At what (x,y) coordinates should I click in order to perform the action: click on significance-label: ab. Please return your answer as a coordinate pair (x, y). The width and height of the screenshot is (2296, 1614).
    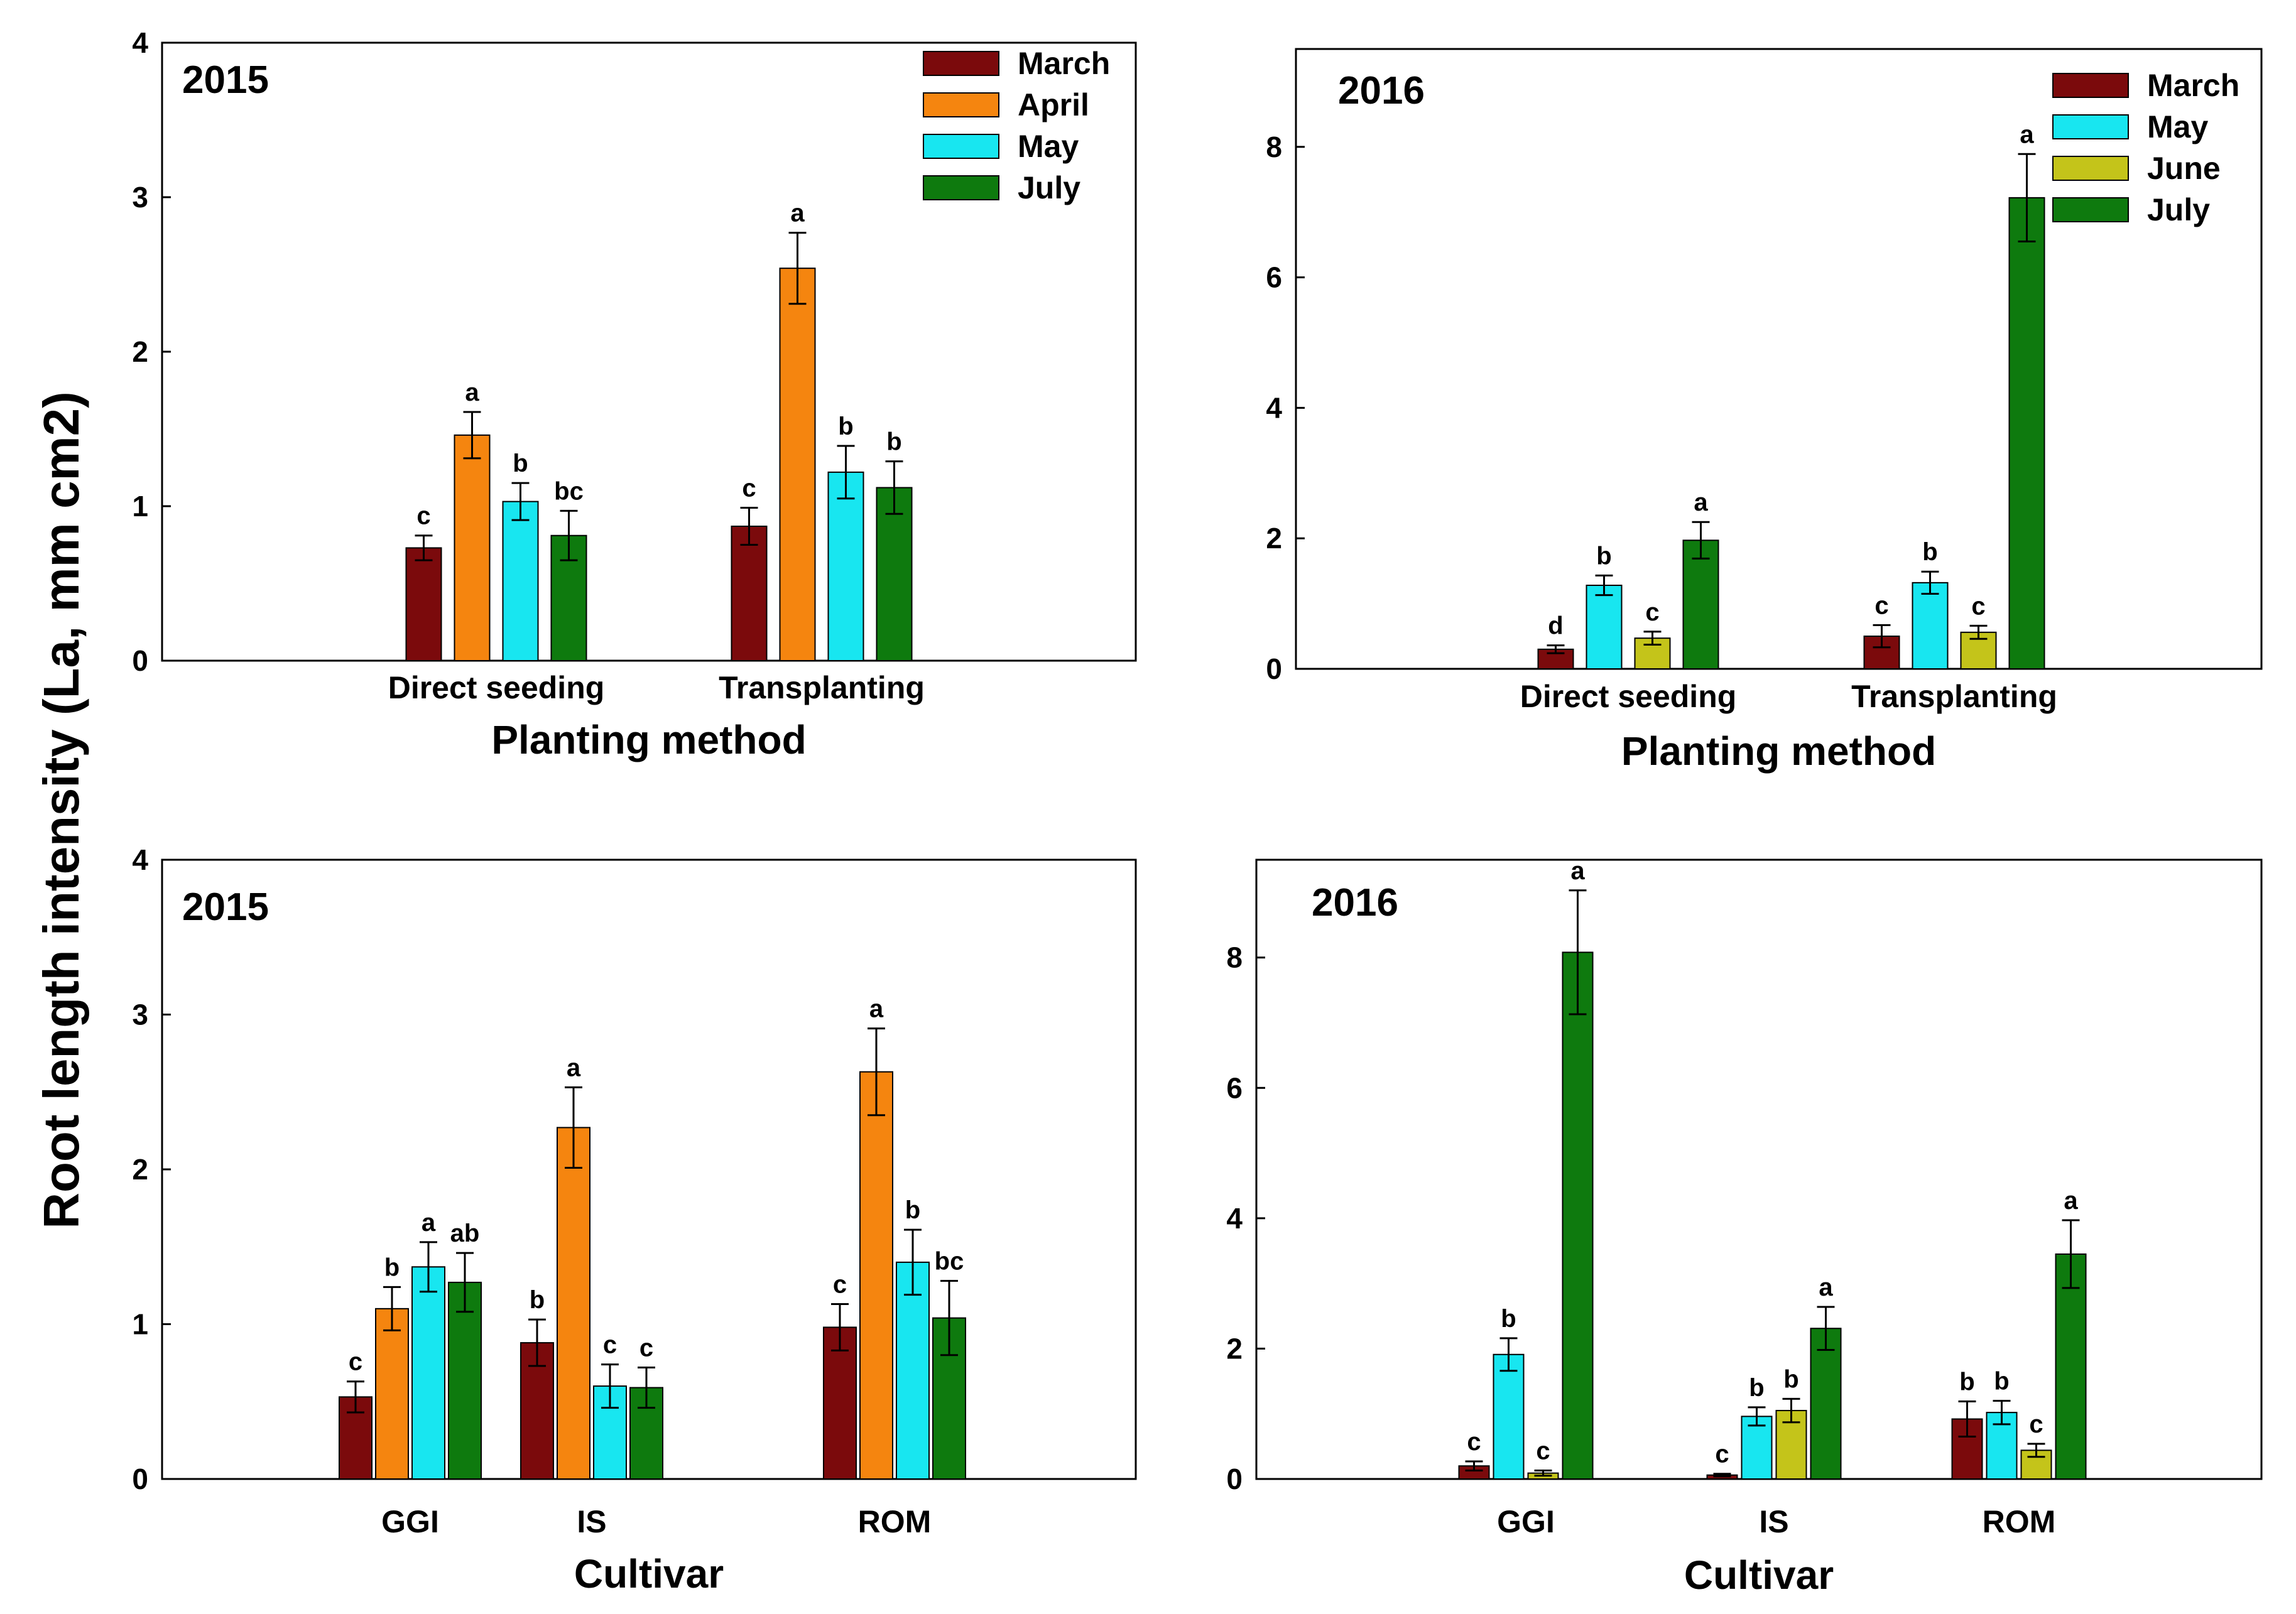
    Looking at the image, I should click on (465, 1233).